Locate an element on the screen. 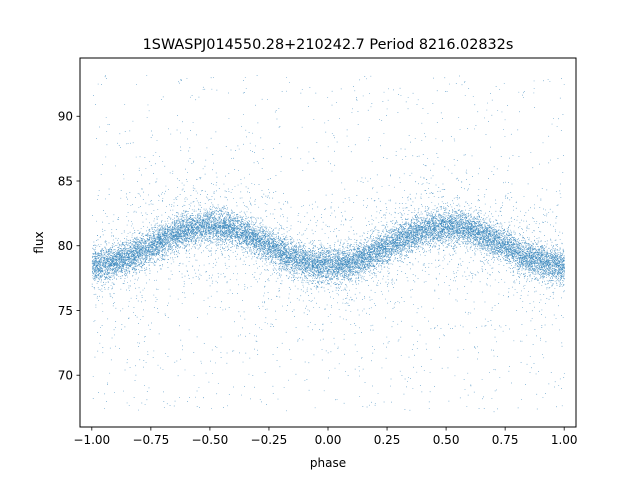  x-tick-label: 0.50 is located at coordinates (446, 440).